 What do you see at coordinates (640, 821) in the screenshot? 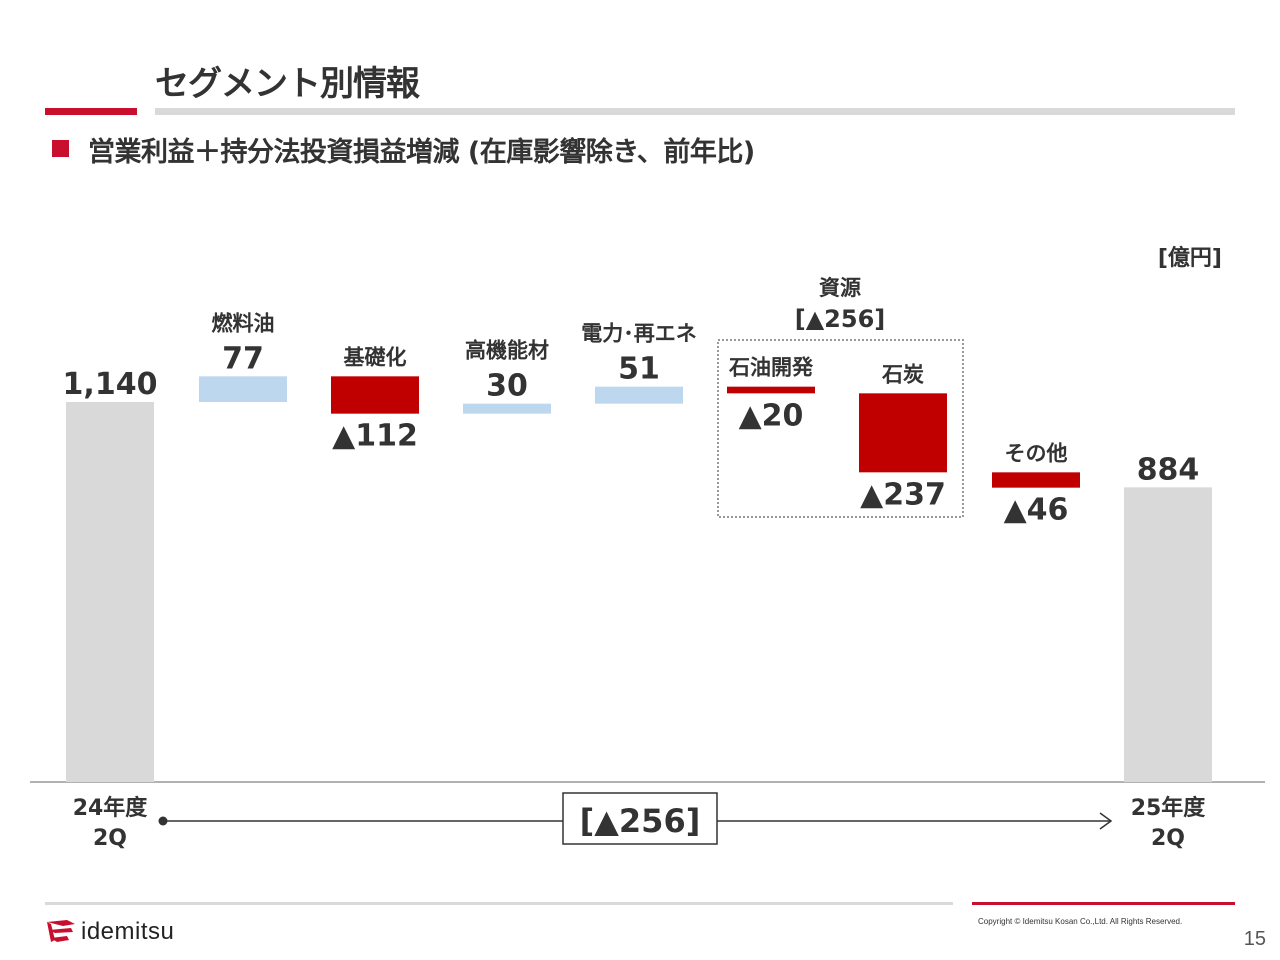
I see `total-change-label: [▲256]` at bounding box center [640, 821].